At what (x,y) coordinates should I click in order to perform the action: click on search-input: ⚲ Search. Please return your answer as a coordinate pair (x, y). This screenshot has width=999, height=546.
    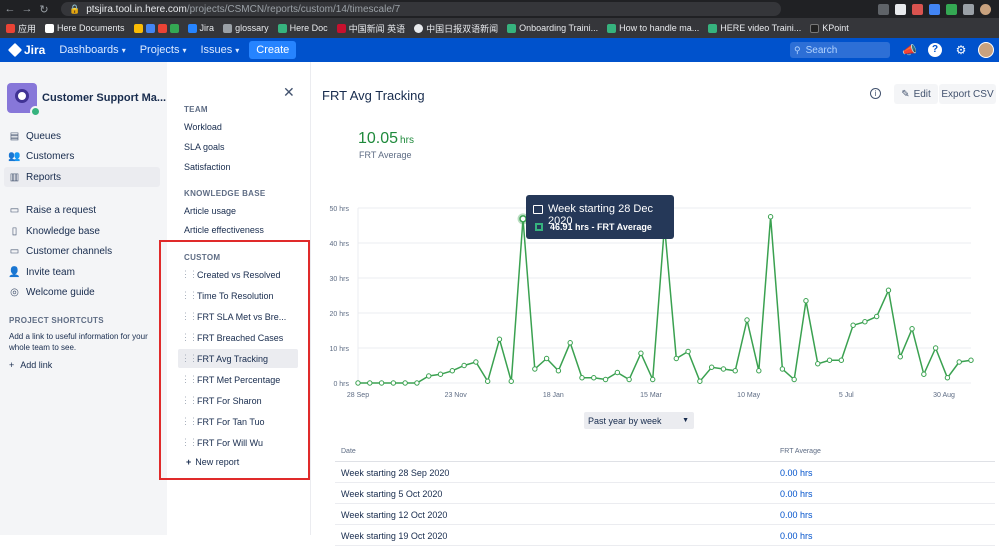
    Looking at the image, I should click on (840, 50).